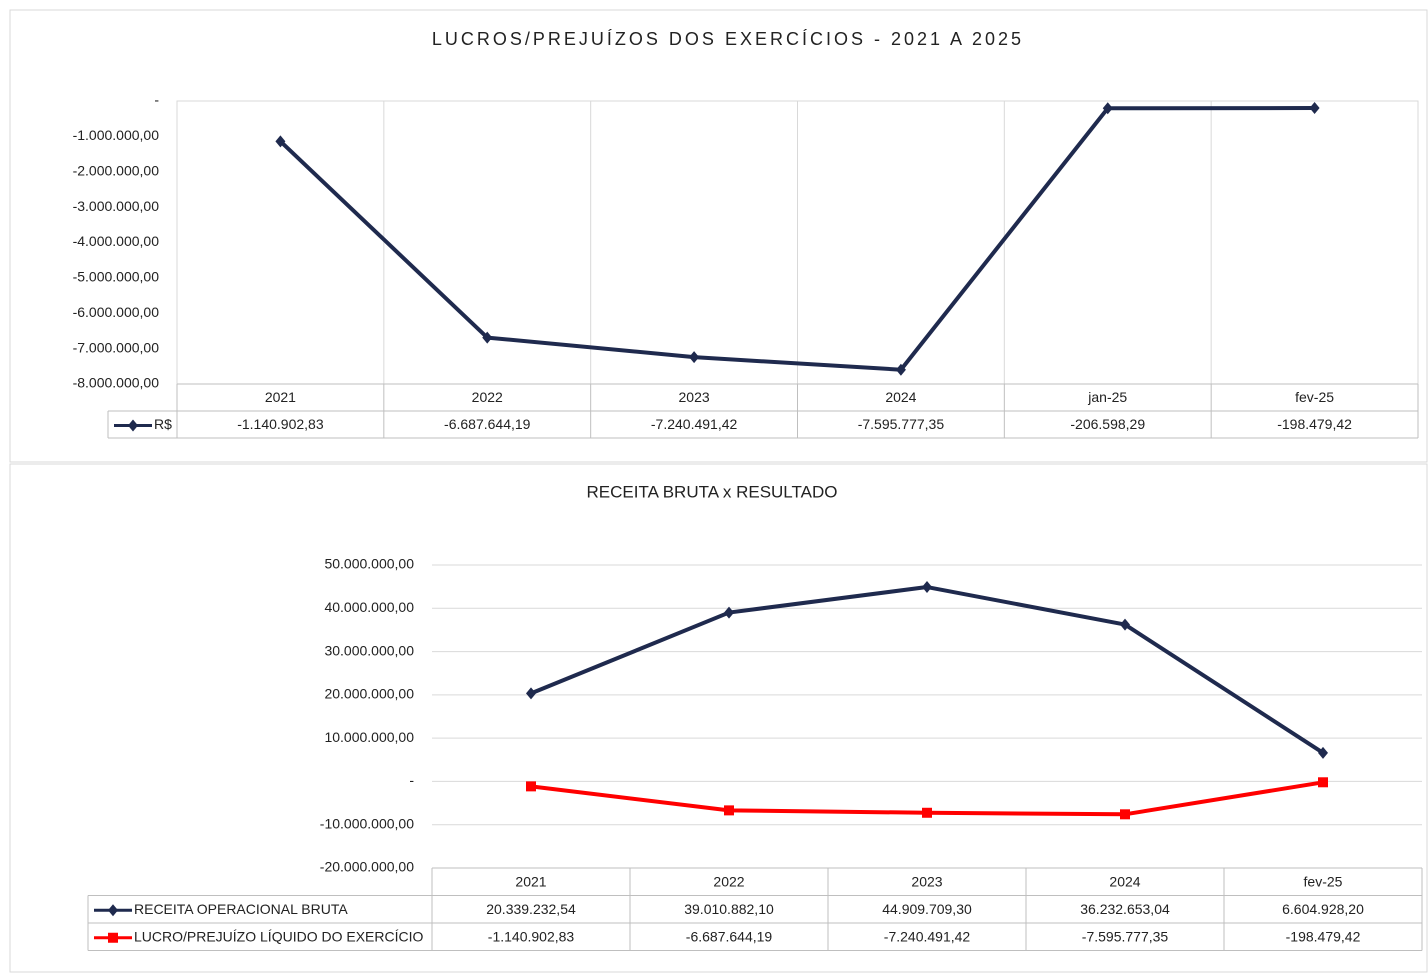 The image size is (1428, 973). What do you see at coordinates (116, 170) in the screenshot?
I see `y-tick-label: -2.000.000,00` at bounding box center [116, 170].